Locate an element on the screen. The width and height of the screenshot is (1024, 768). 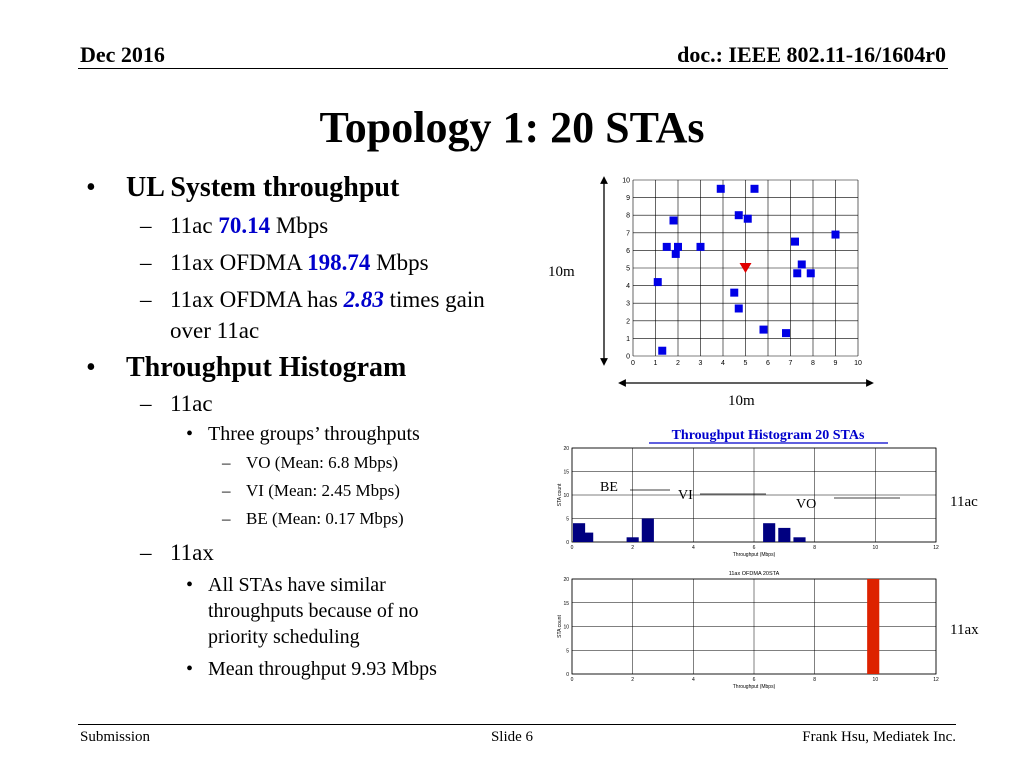
scatter-xtick-label: 3 is located at coordinates (701, 363).